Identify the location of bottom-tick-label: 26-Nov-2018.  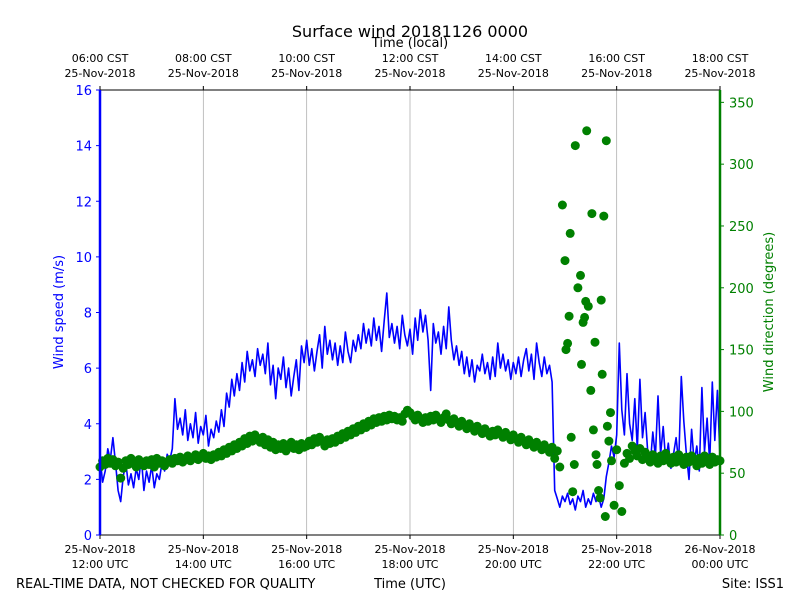
(719, 549).